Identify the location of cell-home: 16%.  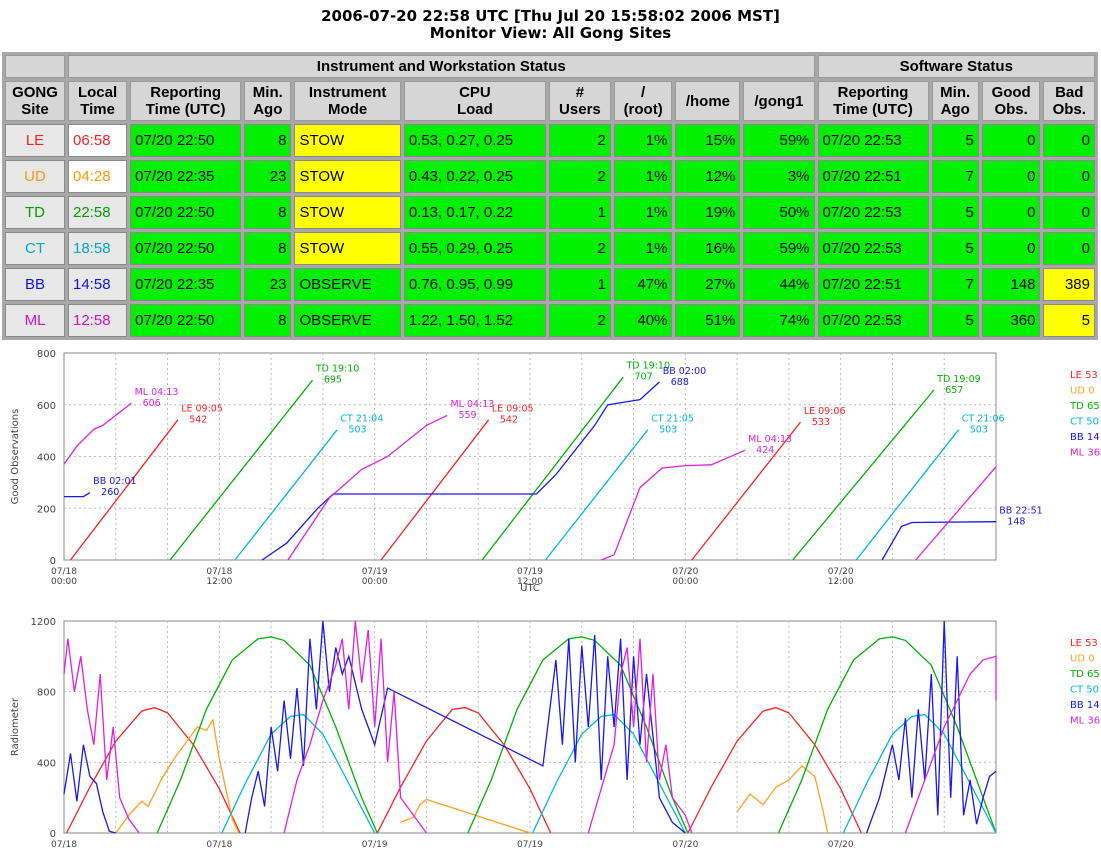
(708, 248).